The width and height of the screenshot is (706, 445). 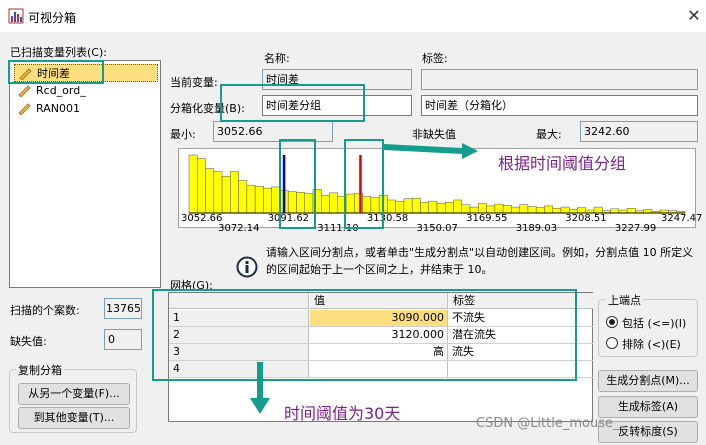 What do you see at coordinates (612, 322) in the screenshot?
I see `include-endpoint-radio` at bounding box center [612, 322].